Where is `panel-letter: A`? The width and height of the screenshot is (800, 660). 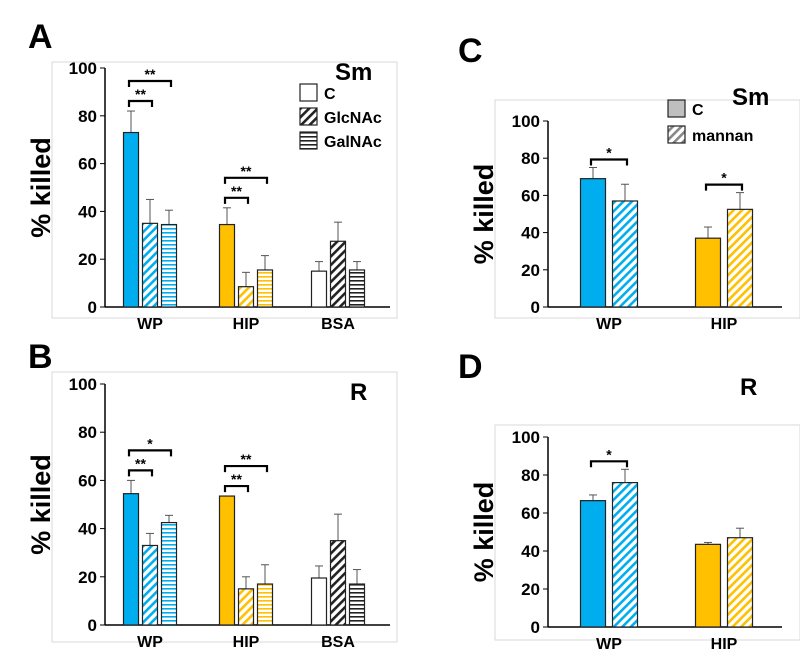
panel-letter: A is located at coordinates (40, 37).